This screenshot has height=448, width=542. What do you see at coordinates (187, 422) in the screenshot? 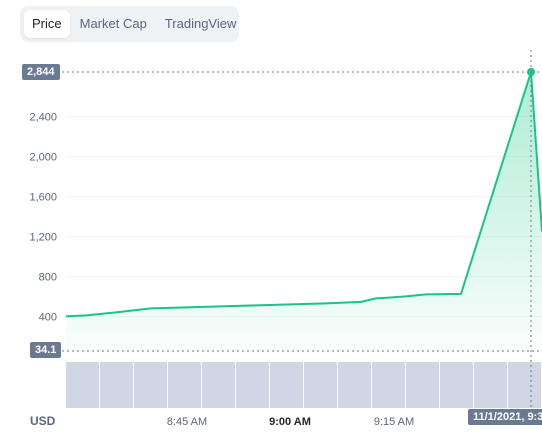
I see `x-tick-label: 8:45 AM` at bounding box center [187, 422].